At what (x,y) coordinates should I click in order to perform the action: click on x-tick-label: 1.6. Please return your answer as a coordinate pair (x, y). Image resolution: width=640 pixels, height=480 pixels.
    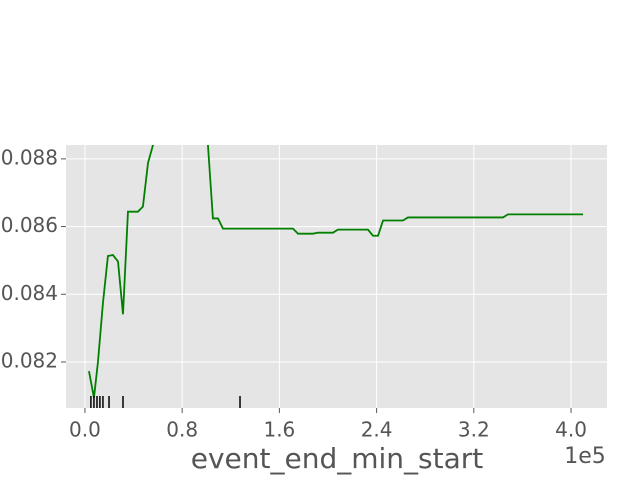
    Looking at the image, I should click on (279, 430).